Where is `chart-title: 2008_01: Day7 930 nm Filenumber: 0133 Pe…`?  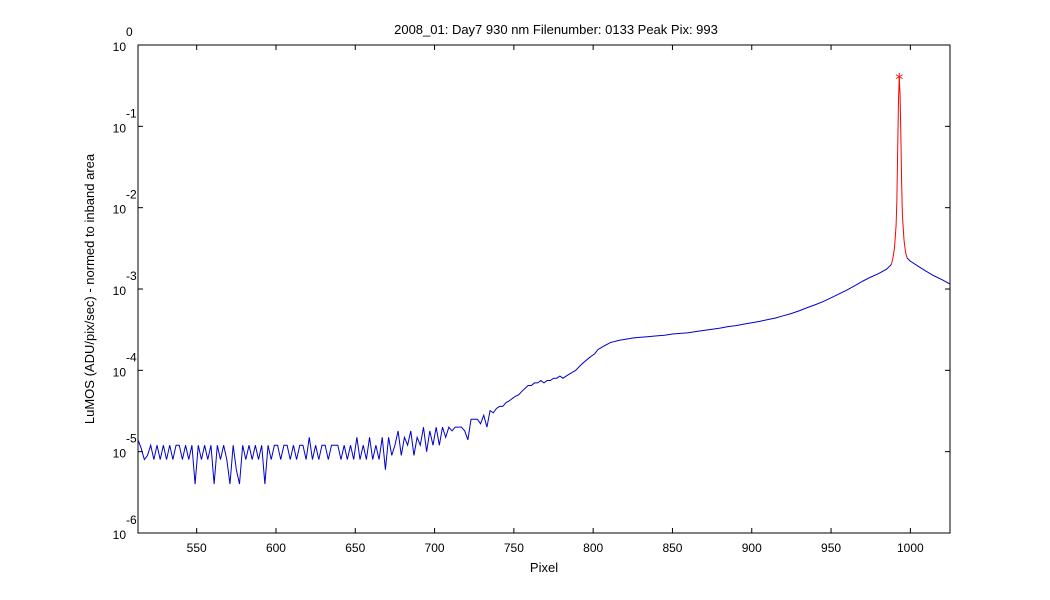 chart-title: 2008_01: Day7 930 nm Filenumber: 0133 Pe… is located at coordinates (556, 29).